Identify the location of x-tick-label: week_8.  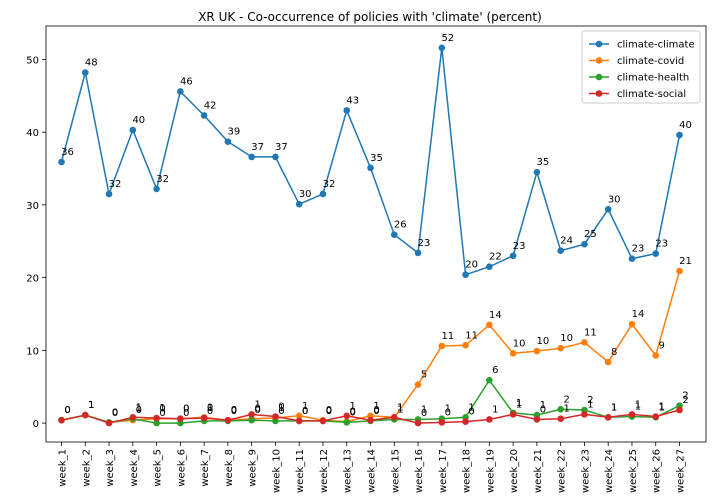
(229, 468).